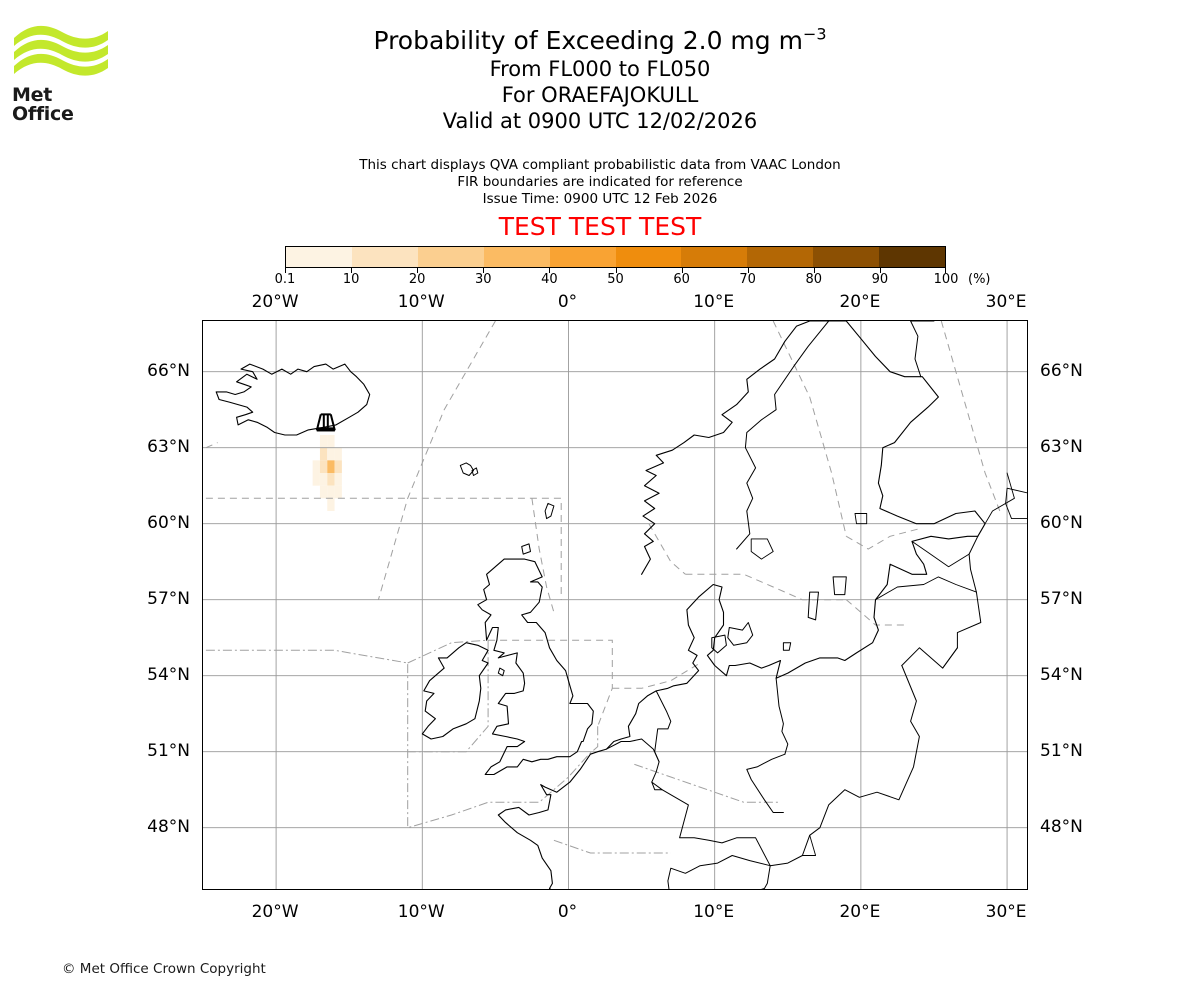  Describe the element at coordinates (307, 738) in the screenshot. I see `fir-boundary-shanwick` at that location.